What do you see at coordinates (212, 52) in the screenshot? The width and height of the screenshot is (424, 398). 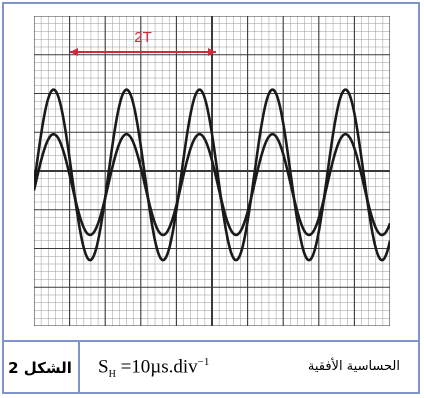 I see `period-marker-right-arrow` at bounding box center [212, 52].